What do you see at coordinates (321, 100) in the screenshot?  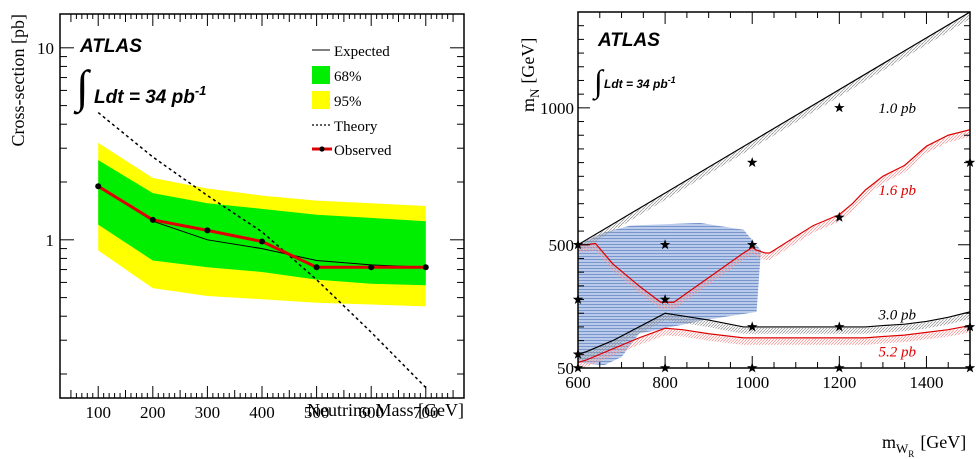 I see `legend-95-swatch` at bounding box center [321, 100].